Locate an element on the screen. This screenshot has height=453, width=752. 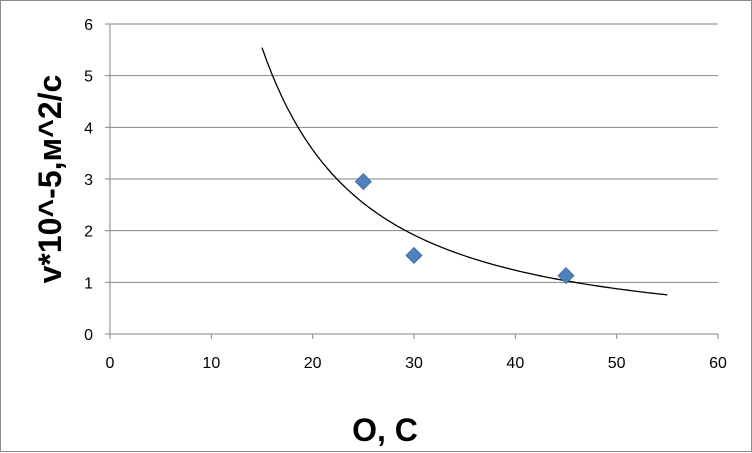
y-tick-label: 4 is located at coordinates (88, 128).